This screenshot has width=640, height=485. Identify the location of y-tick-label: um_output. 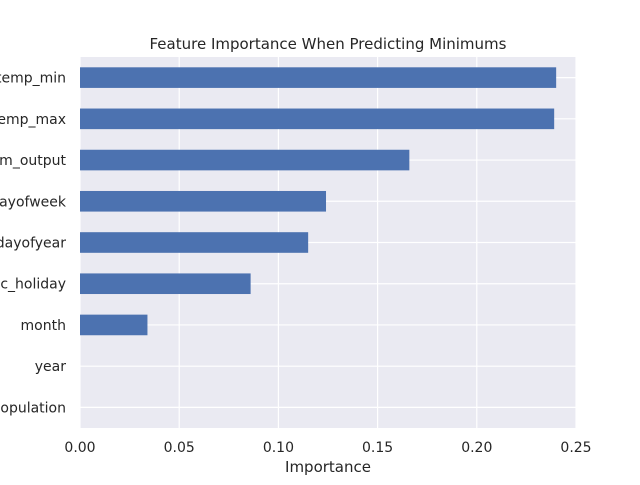
(33, 161).